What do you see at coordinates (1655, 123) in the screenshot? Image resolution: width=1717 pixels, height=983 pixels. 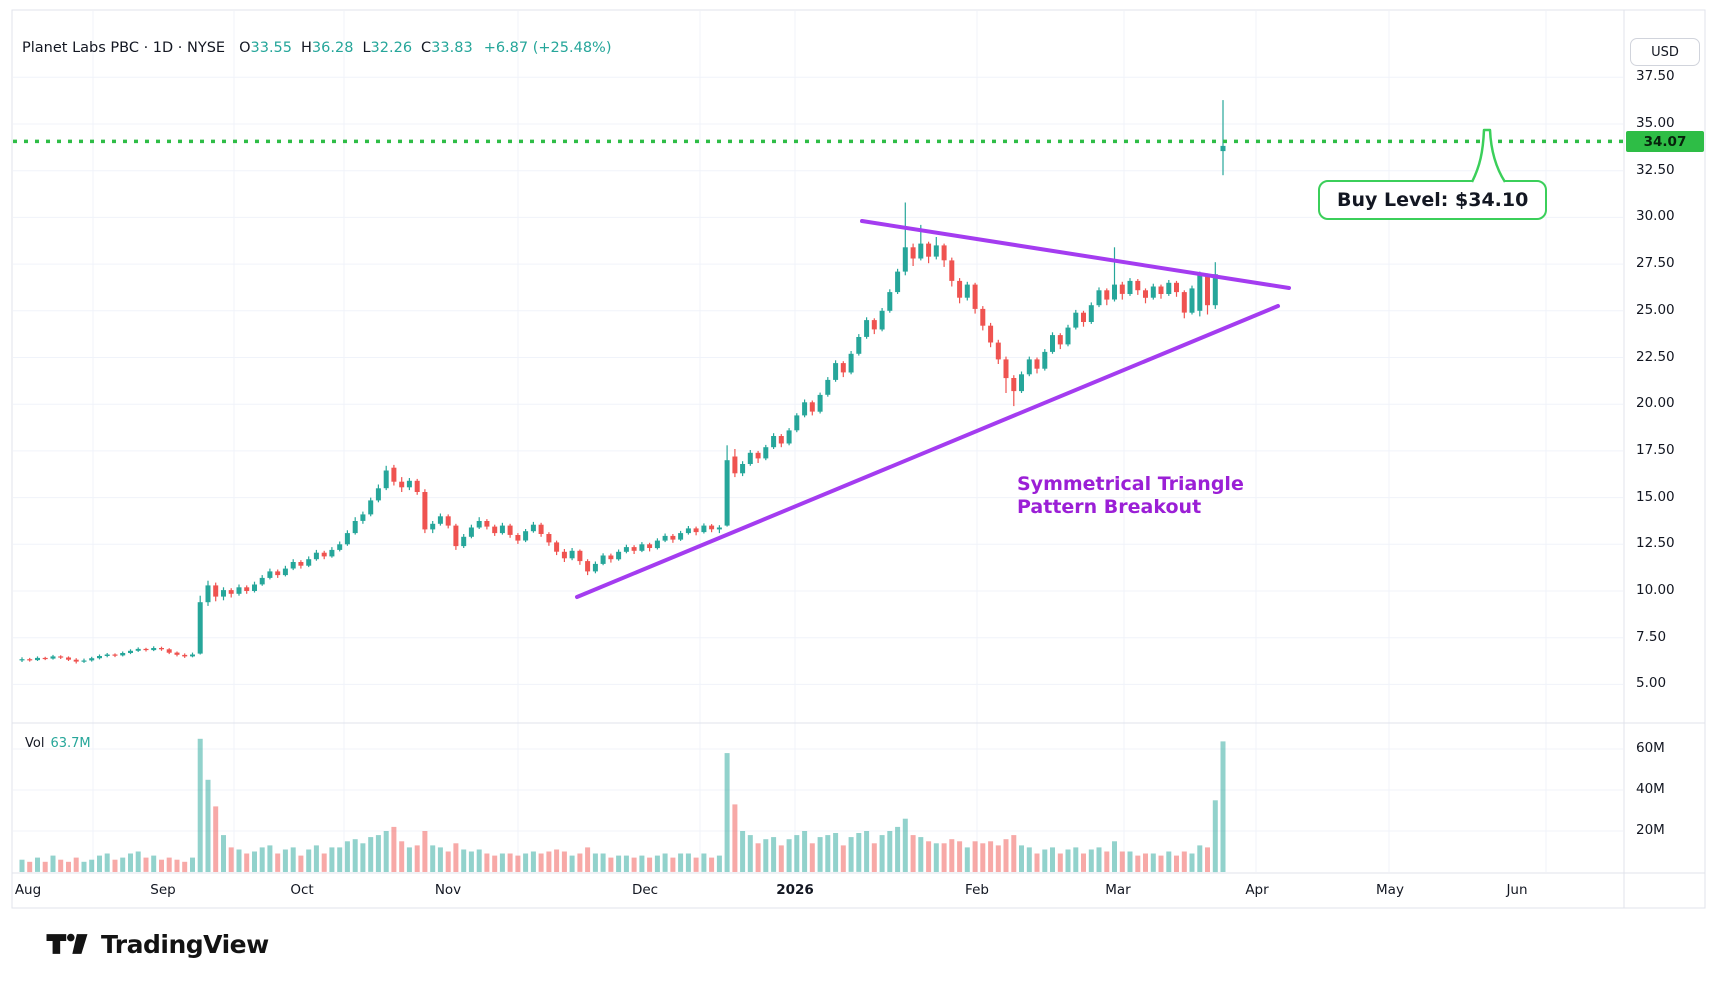 I see `price-tick-label: 35.00` at bounding box center [1655, 123].